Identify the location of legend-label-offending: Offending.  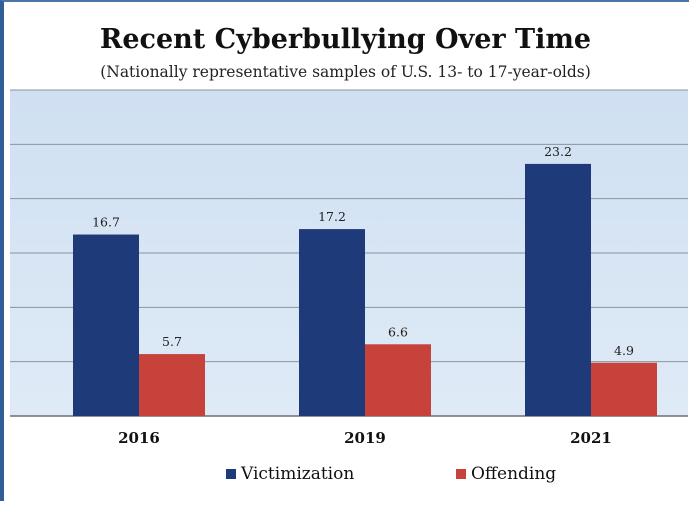
(514, 474).